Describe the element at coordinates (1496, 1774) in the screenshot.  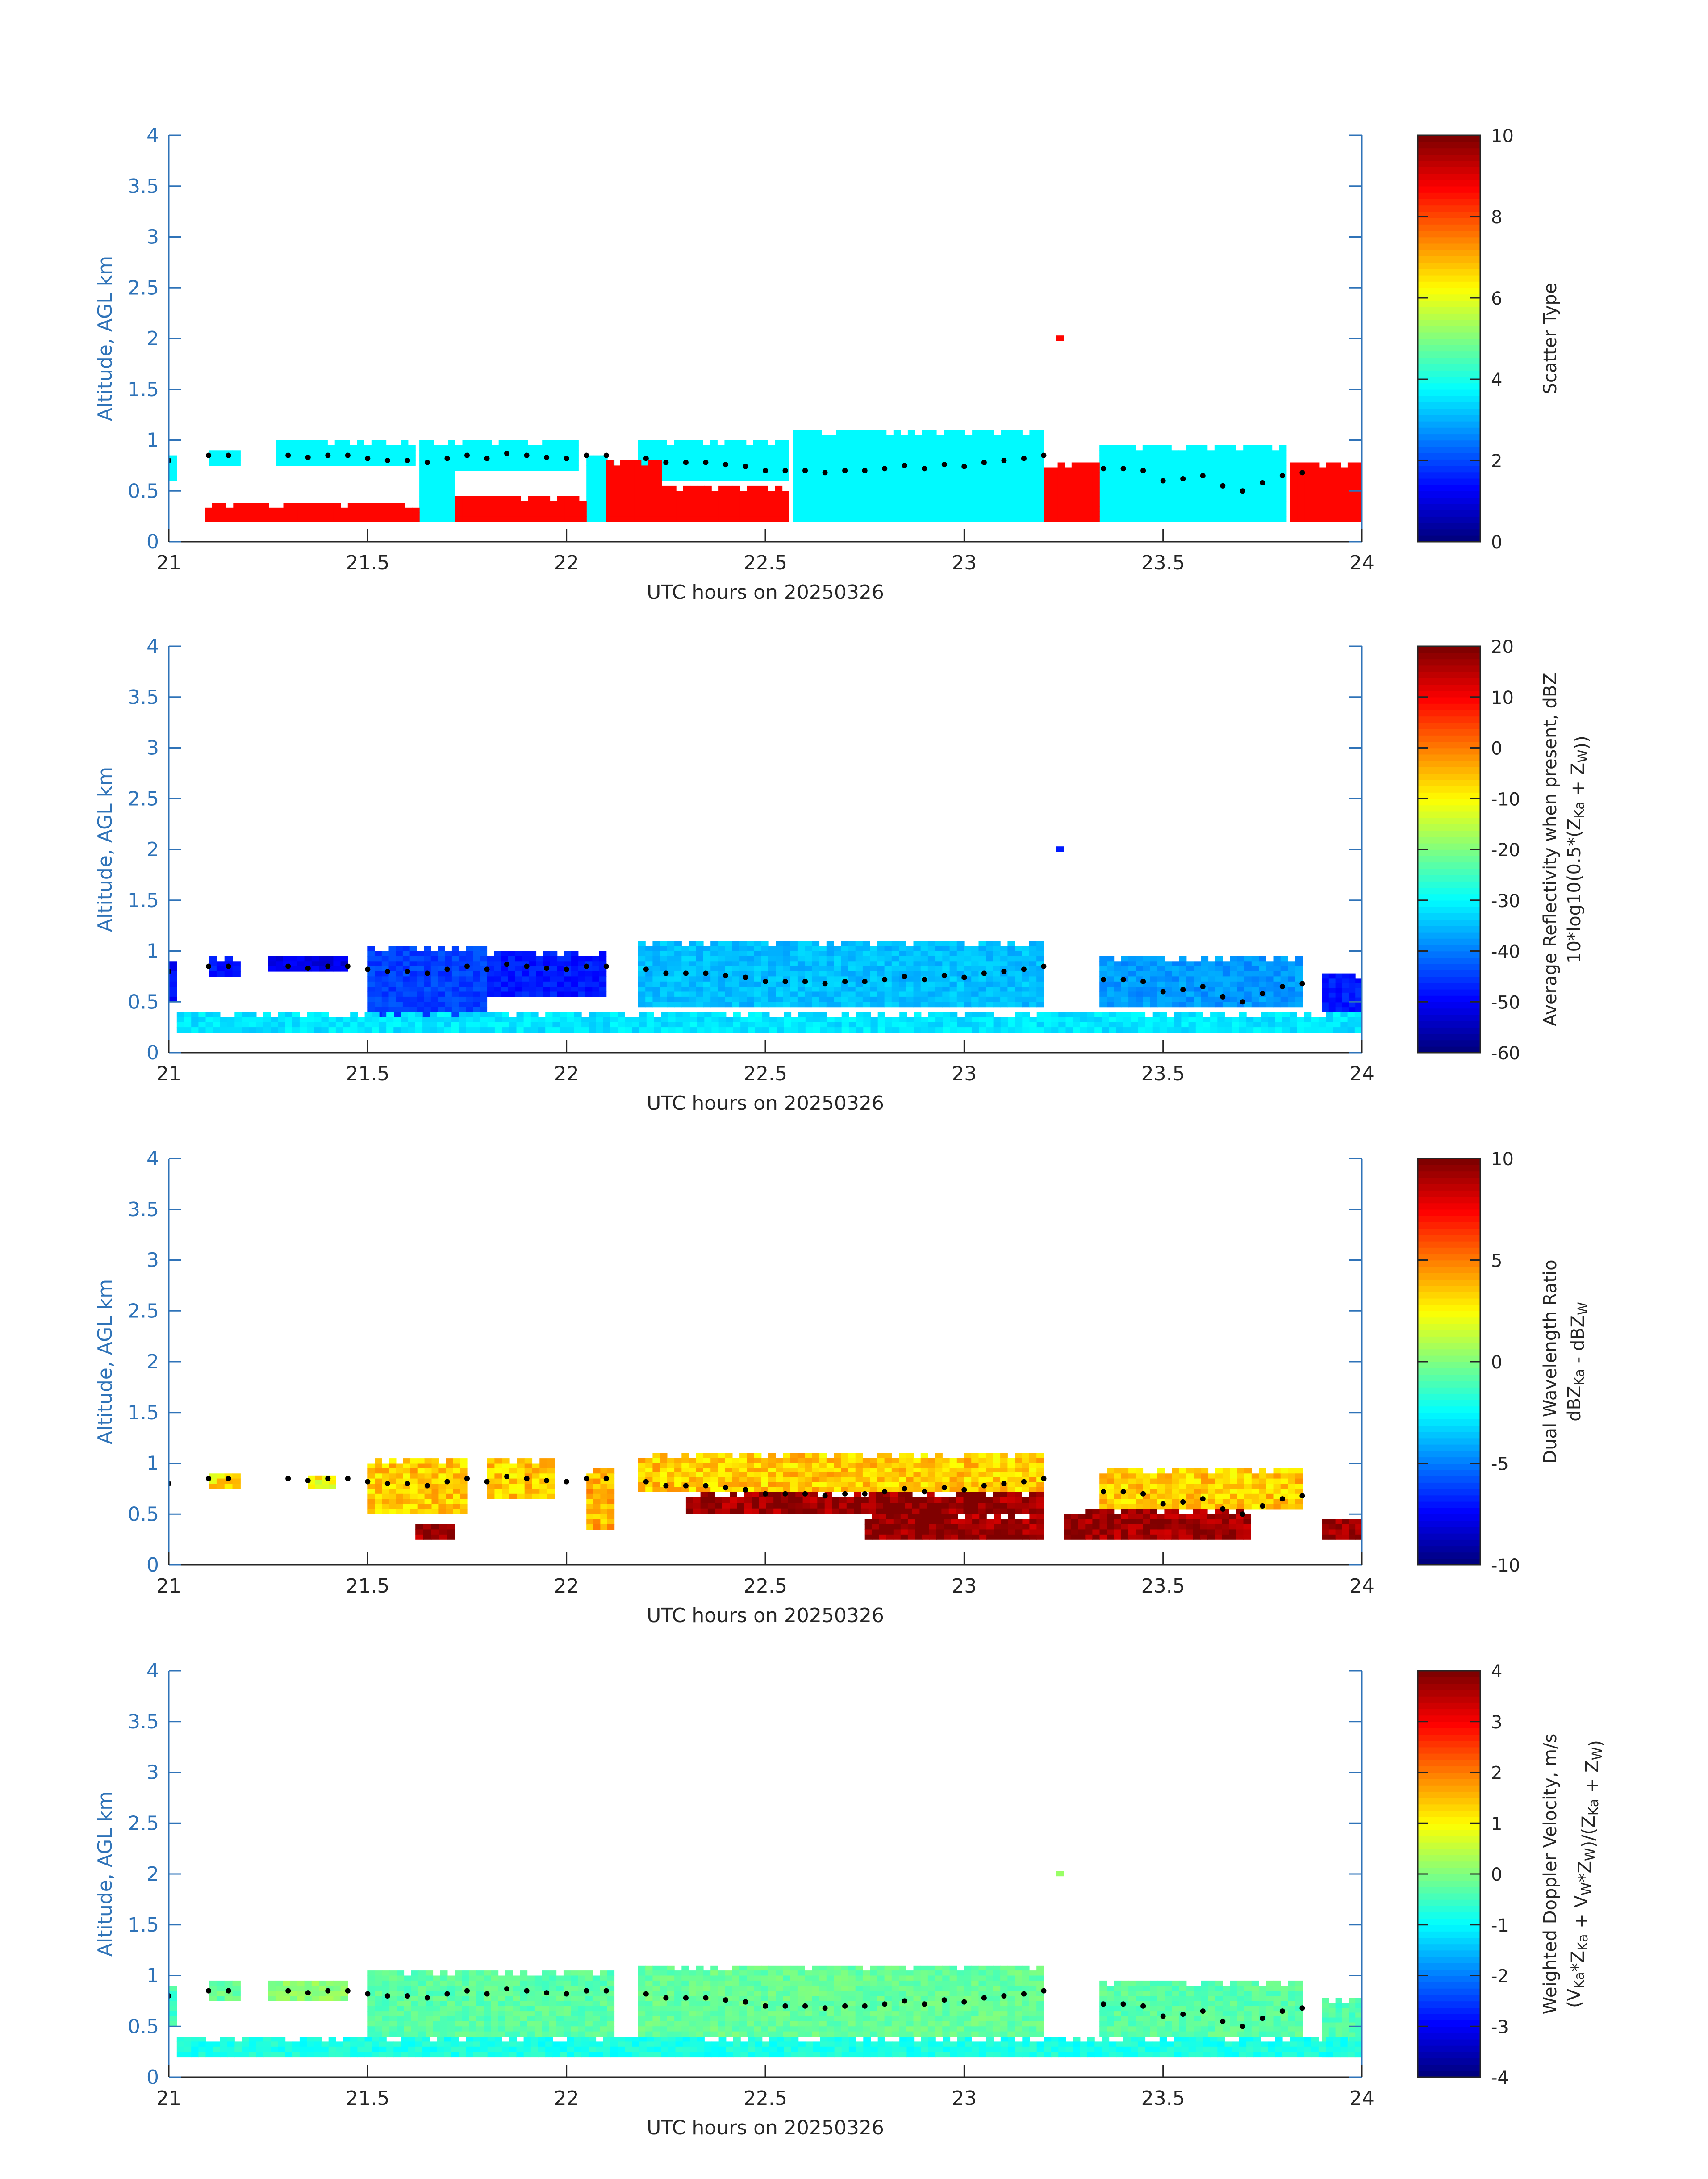
I see `colorbar-tick-label: 2` at that location.